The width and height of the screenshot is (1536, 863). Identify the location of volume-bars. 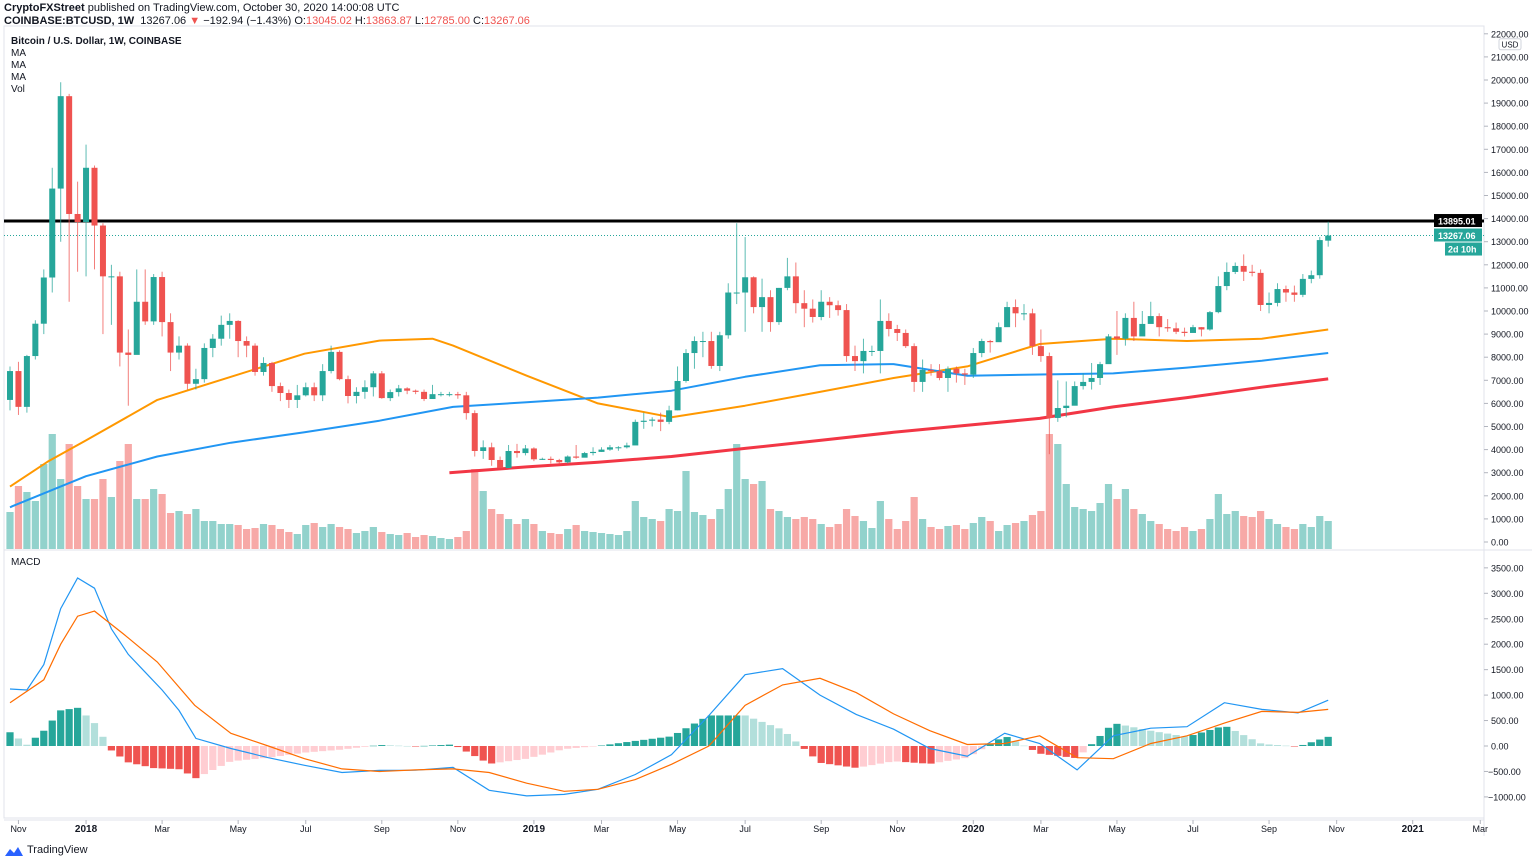
(669, 491).